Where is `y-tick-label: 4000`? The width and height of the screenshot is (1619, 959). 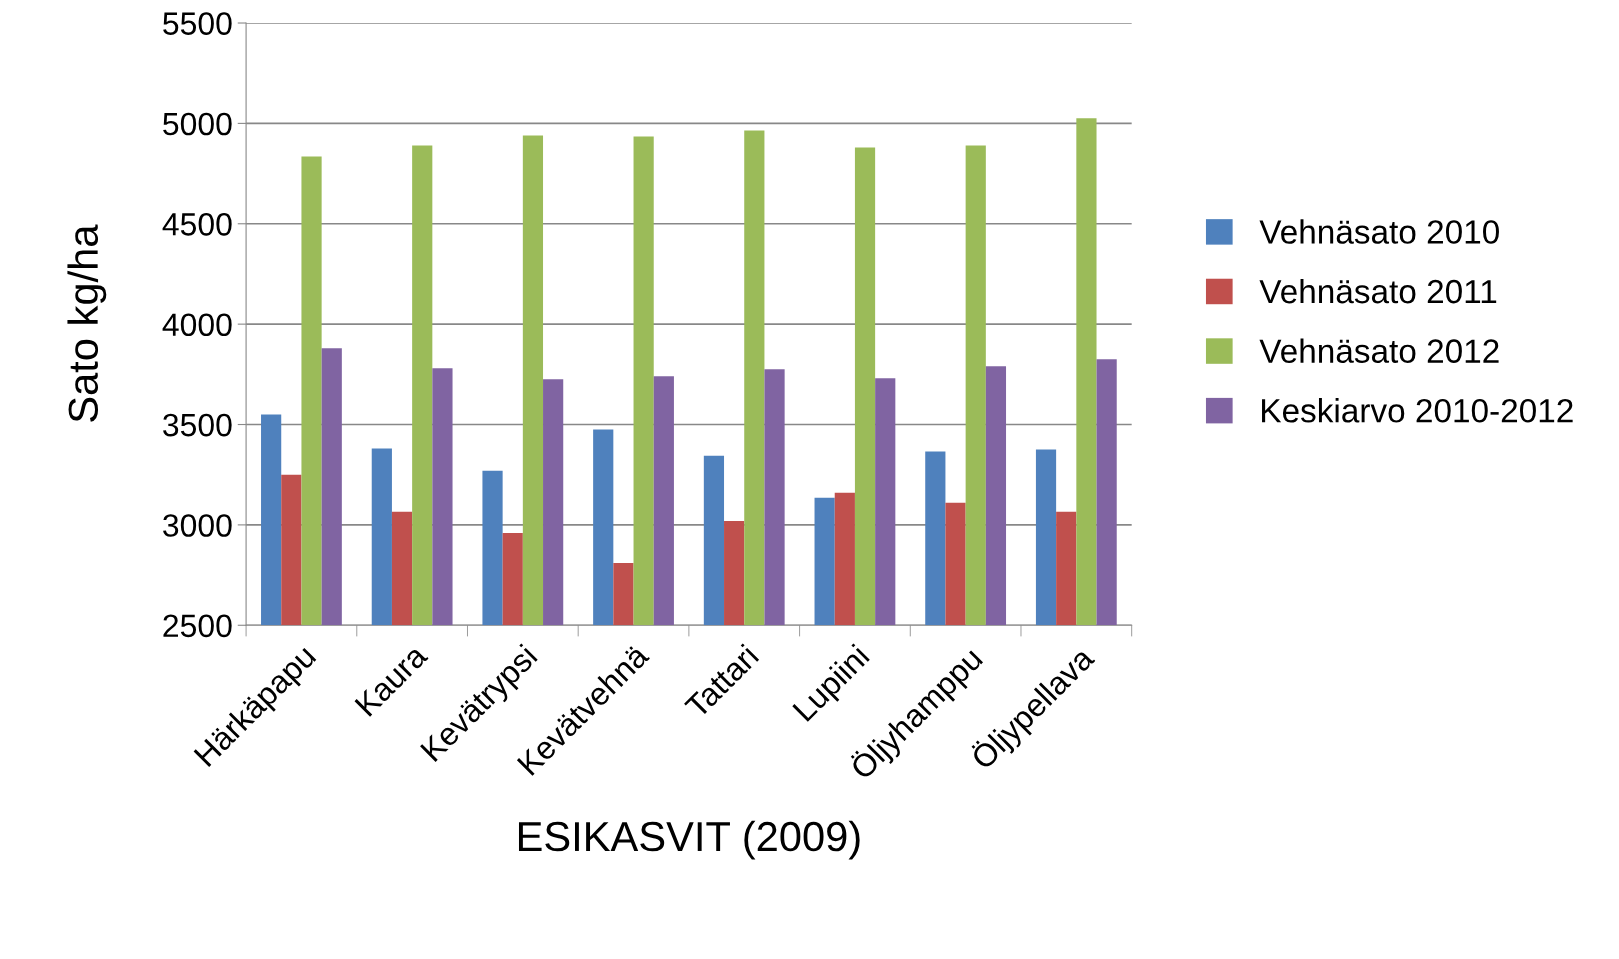
y-tick-label: 4000 is located at coordinates (197, 325).